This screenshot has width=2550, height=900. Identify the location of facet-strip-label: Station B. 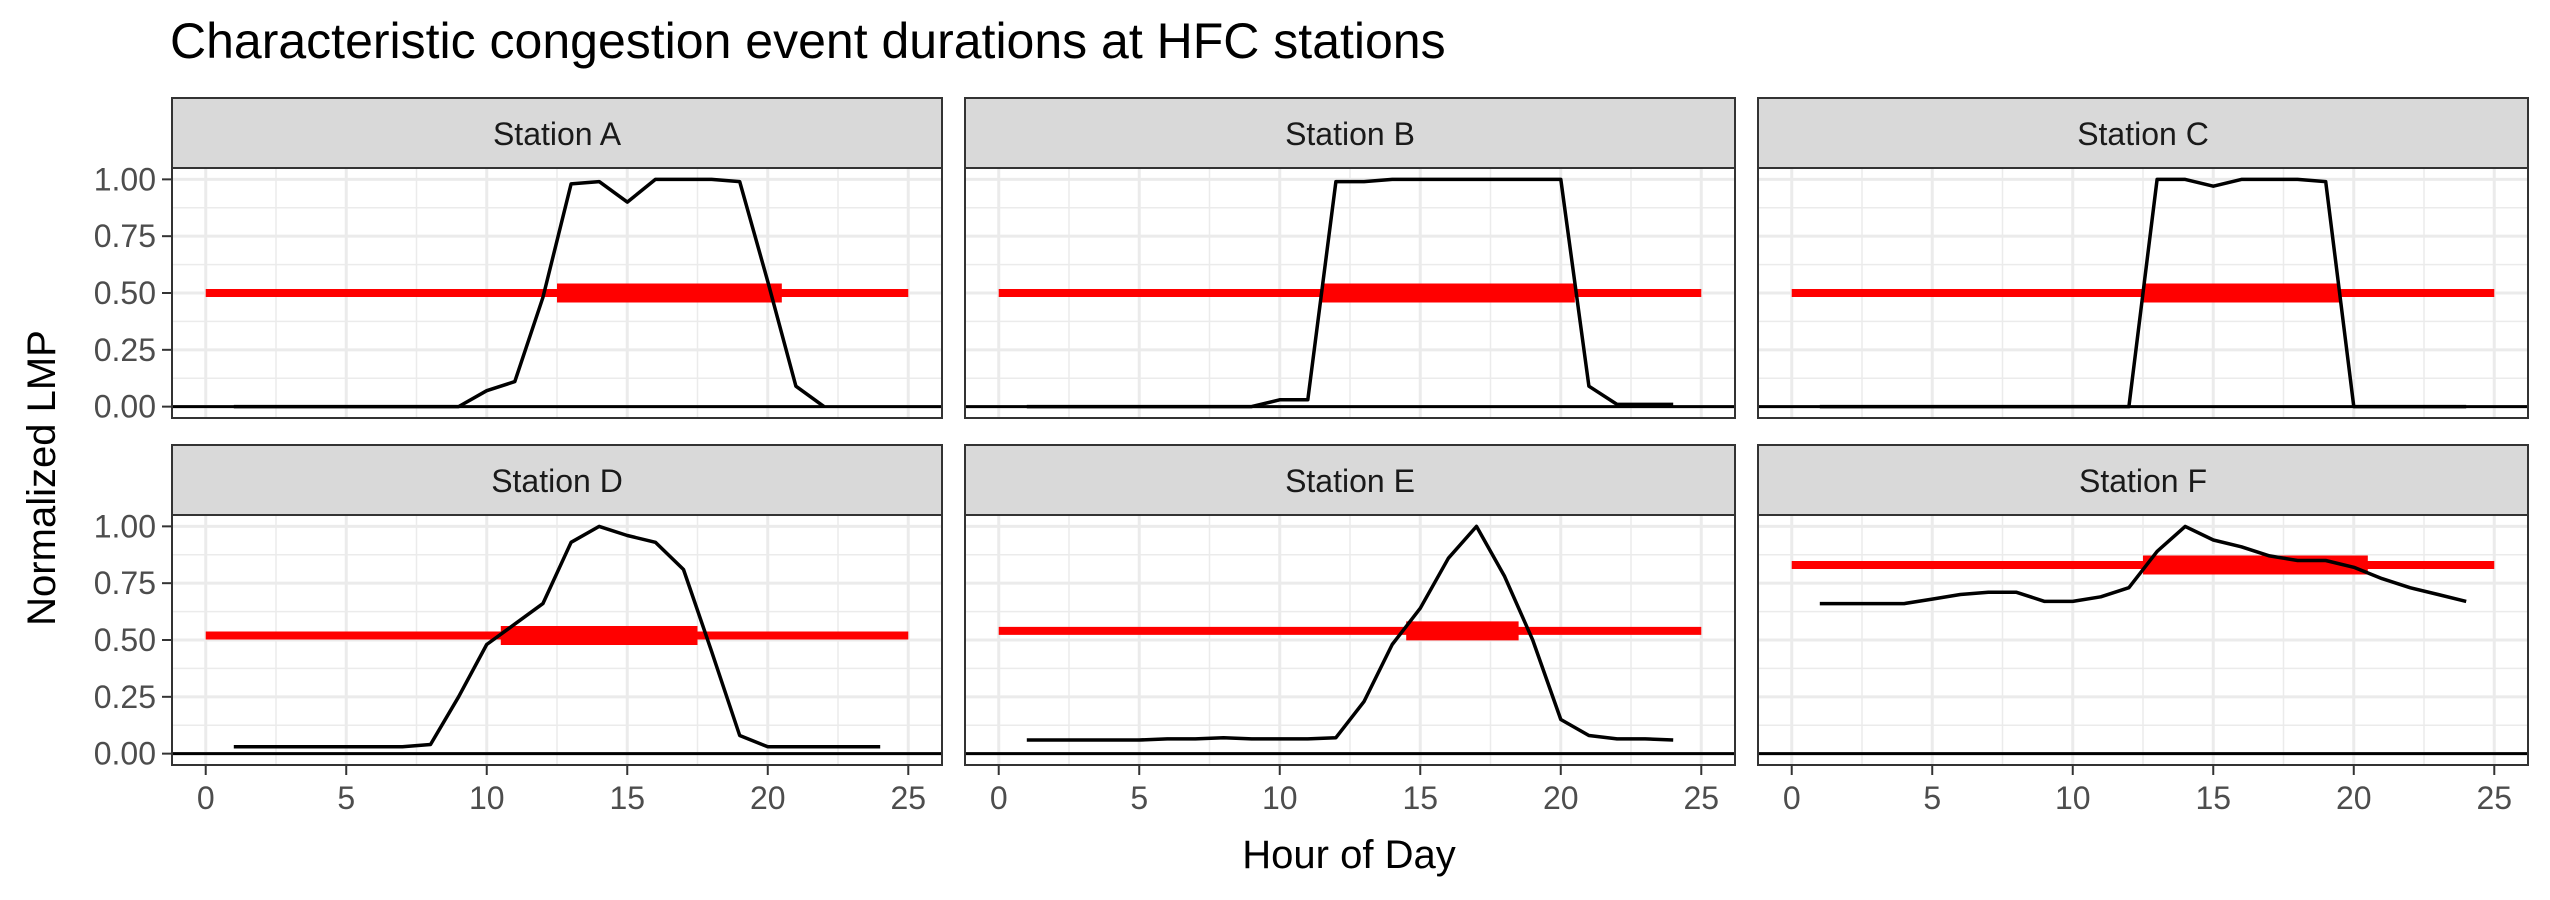
(1350, 134).